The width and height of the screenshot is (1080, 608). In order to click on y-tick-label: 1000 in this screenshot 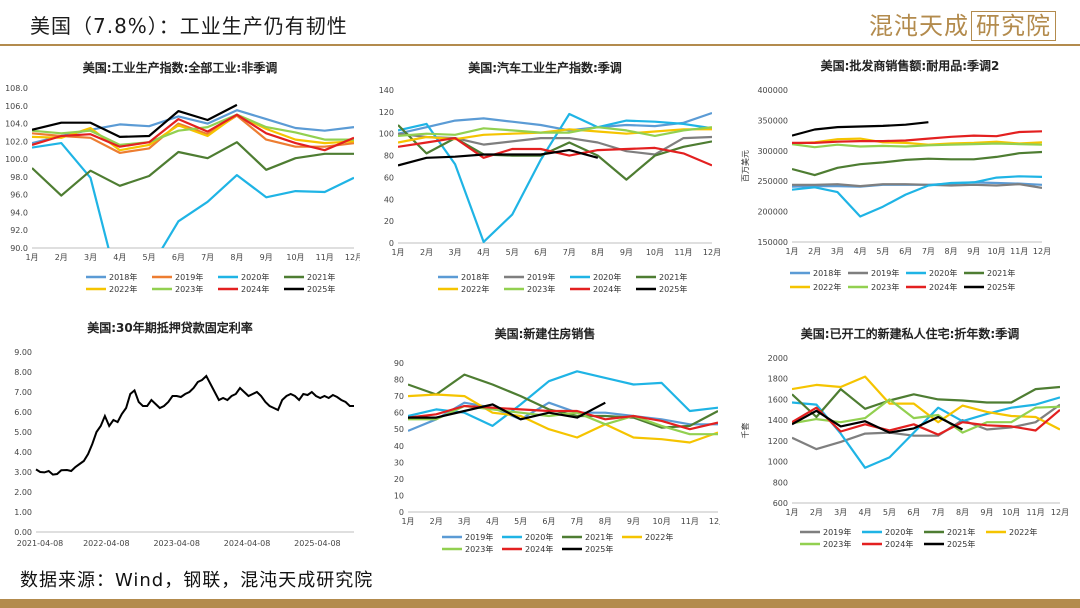, I will do `click(778, 462)`.